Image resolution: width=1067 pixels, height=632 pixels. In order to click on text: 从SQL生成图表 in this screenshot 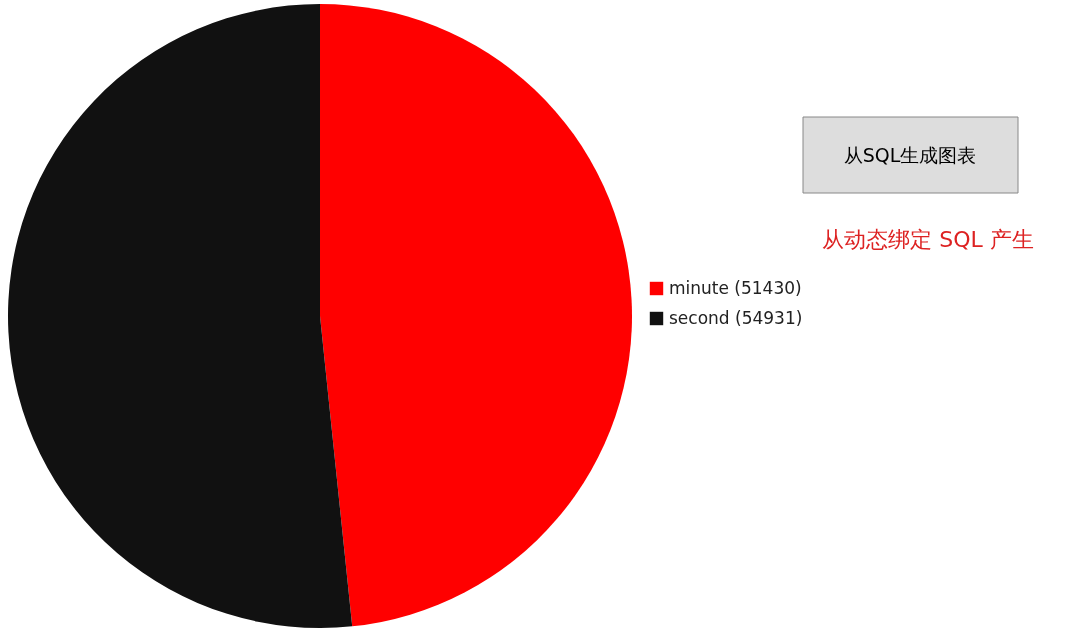, I will do `click(910, 155)`.